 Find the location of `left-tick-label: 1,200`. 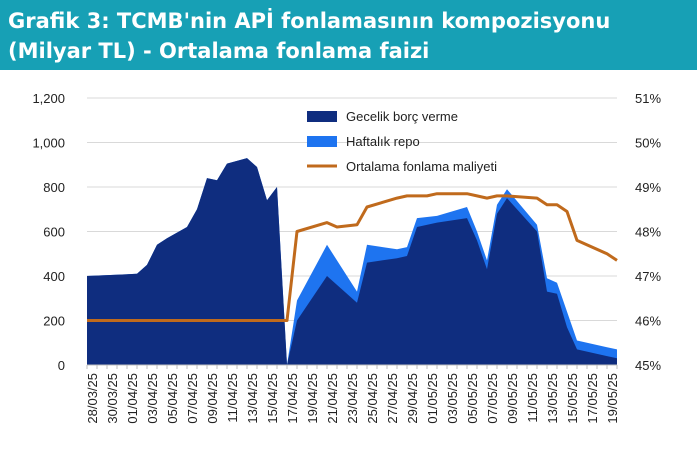

left-tick-label: 1,200 is located at coordinates (48, 98).